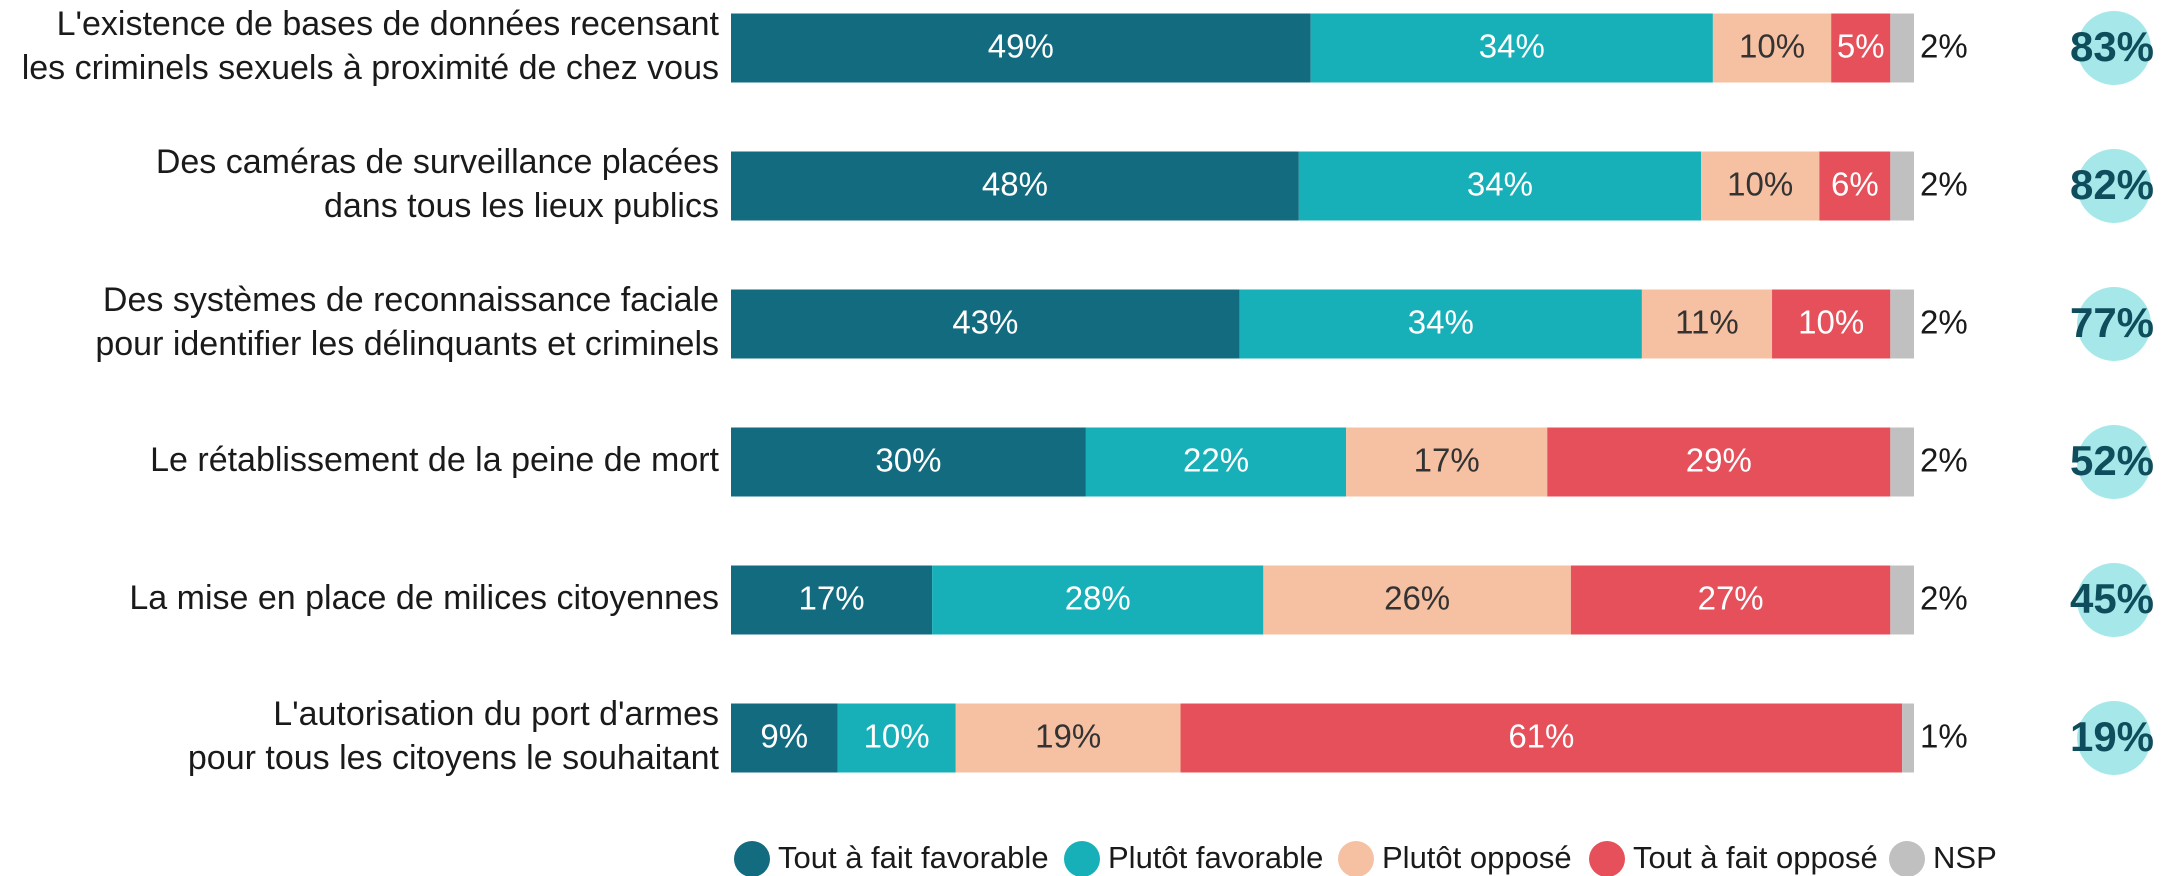 The width and height of the screenshot is (2167, 876). What do you see at coordinates (913, 857) in the screenshot?
I see `legend-label: Tout à fait favorable` at bounding box center [913, 857].